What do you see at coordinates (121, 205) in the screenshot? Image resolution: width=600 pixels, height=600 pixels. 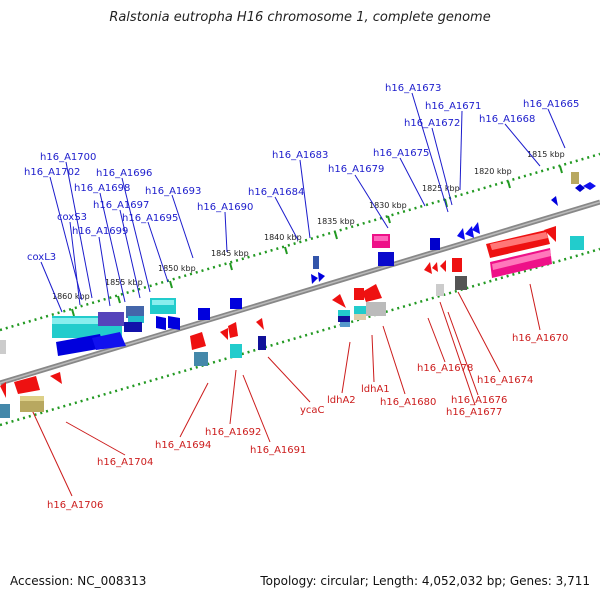 I see `gene-label: h16_A1697` at bounding box center [121, 205].